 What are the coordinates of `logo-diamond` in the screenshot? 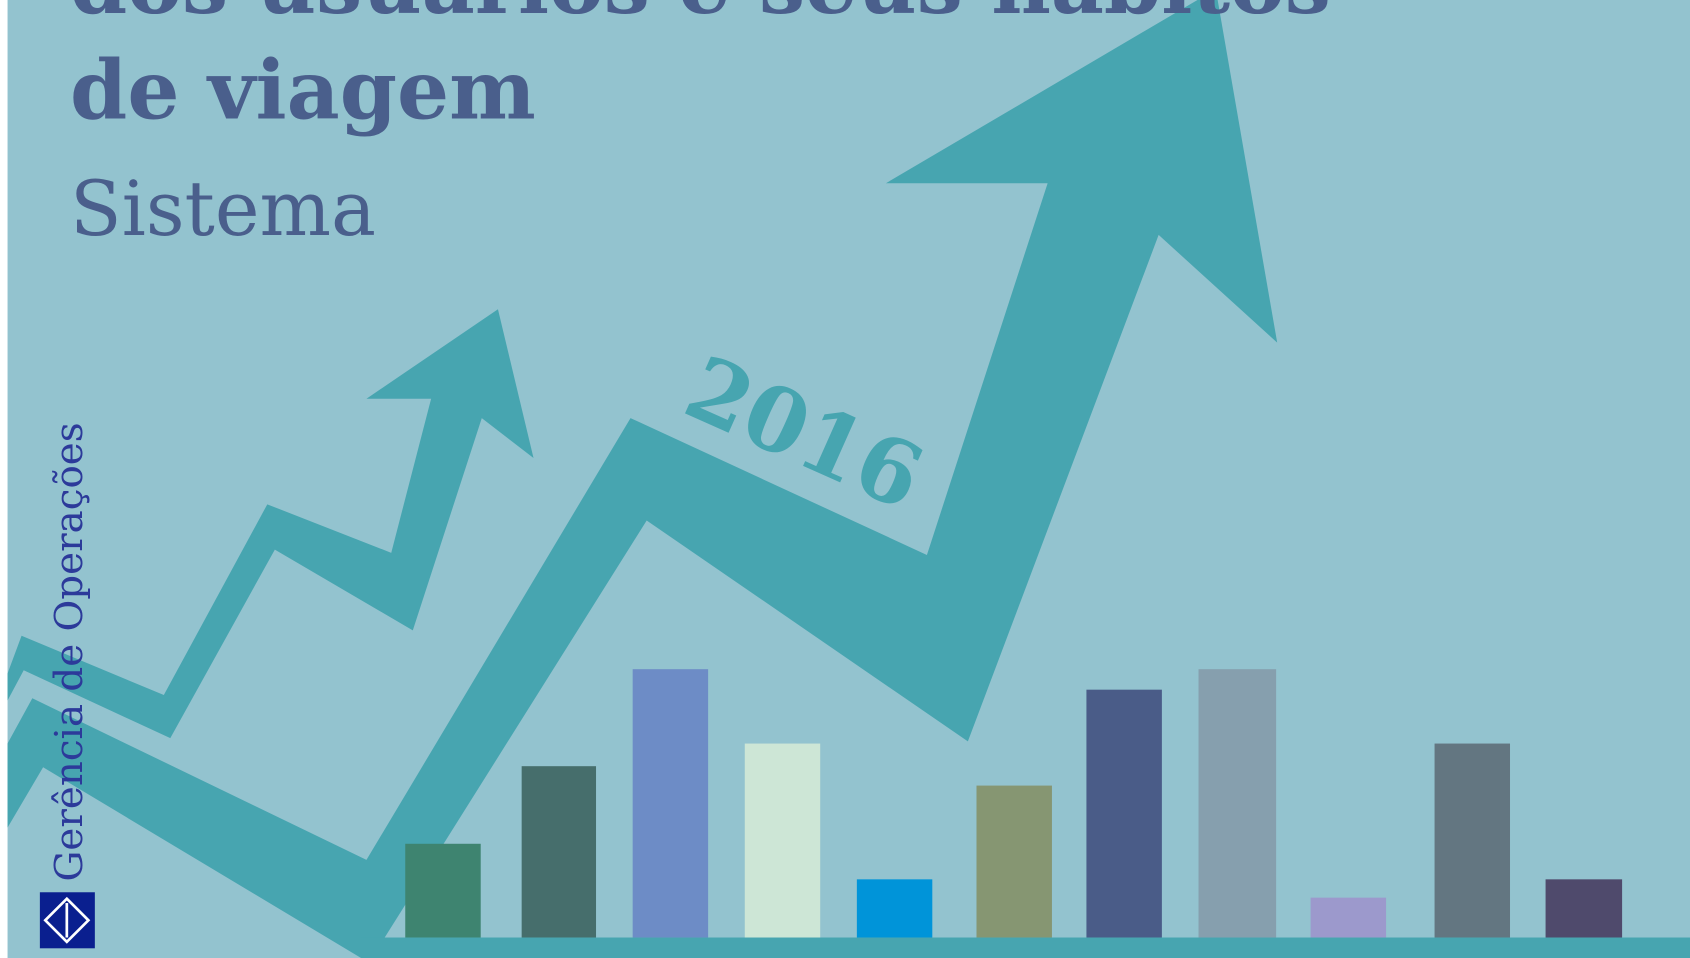 It's located at (67, 920).